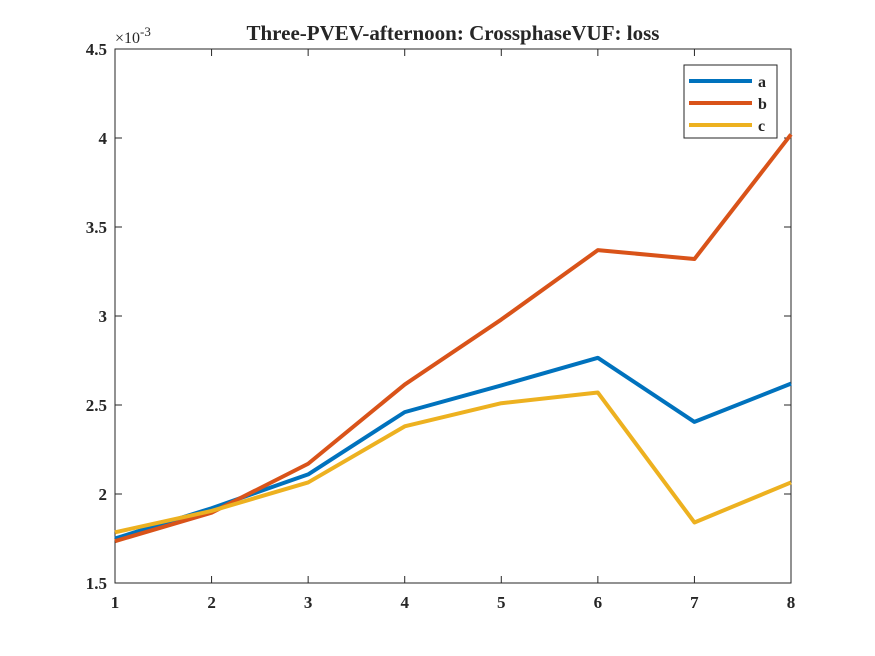 The height and width of the screenshot is (656, 875). I want to click on y-tick-label: 2, so click(103, 494).